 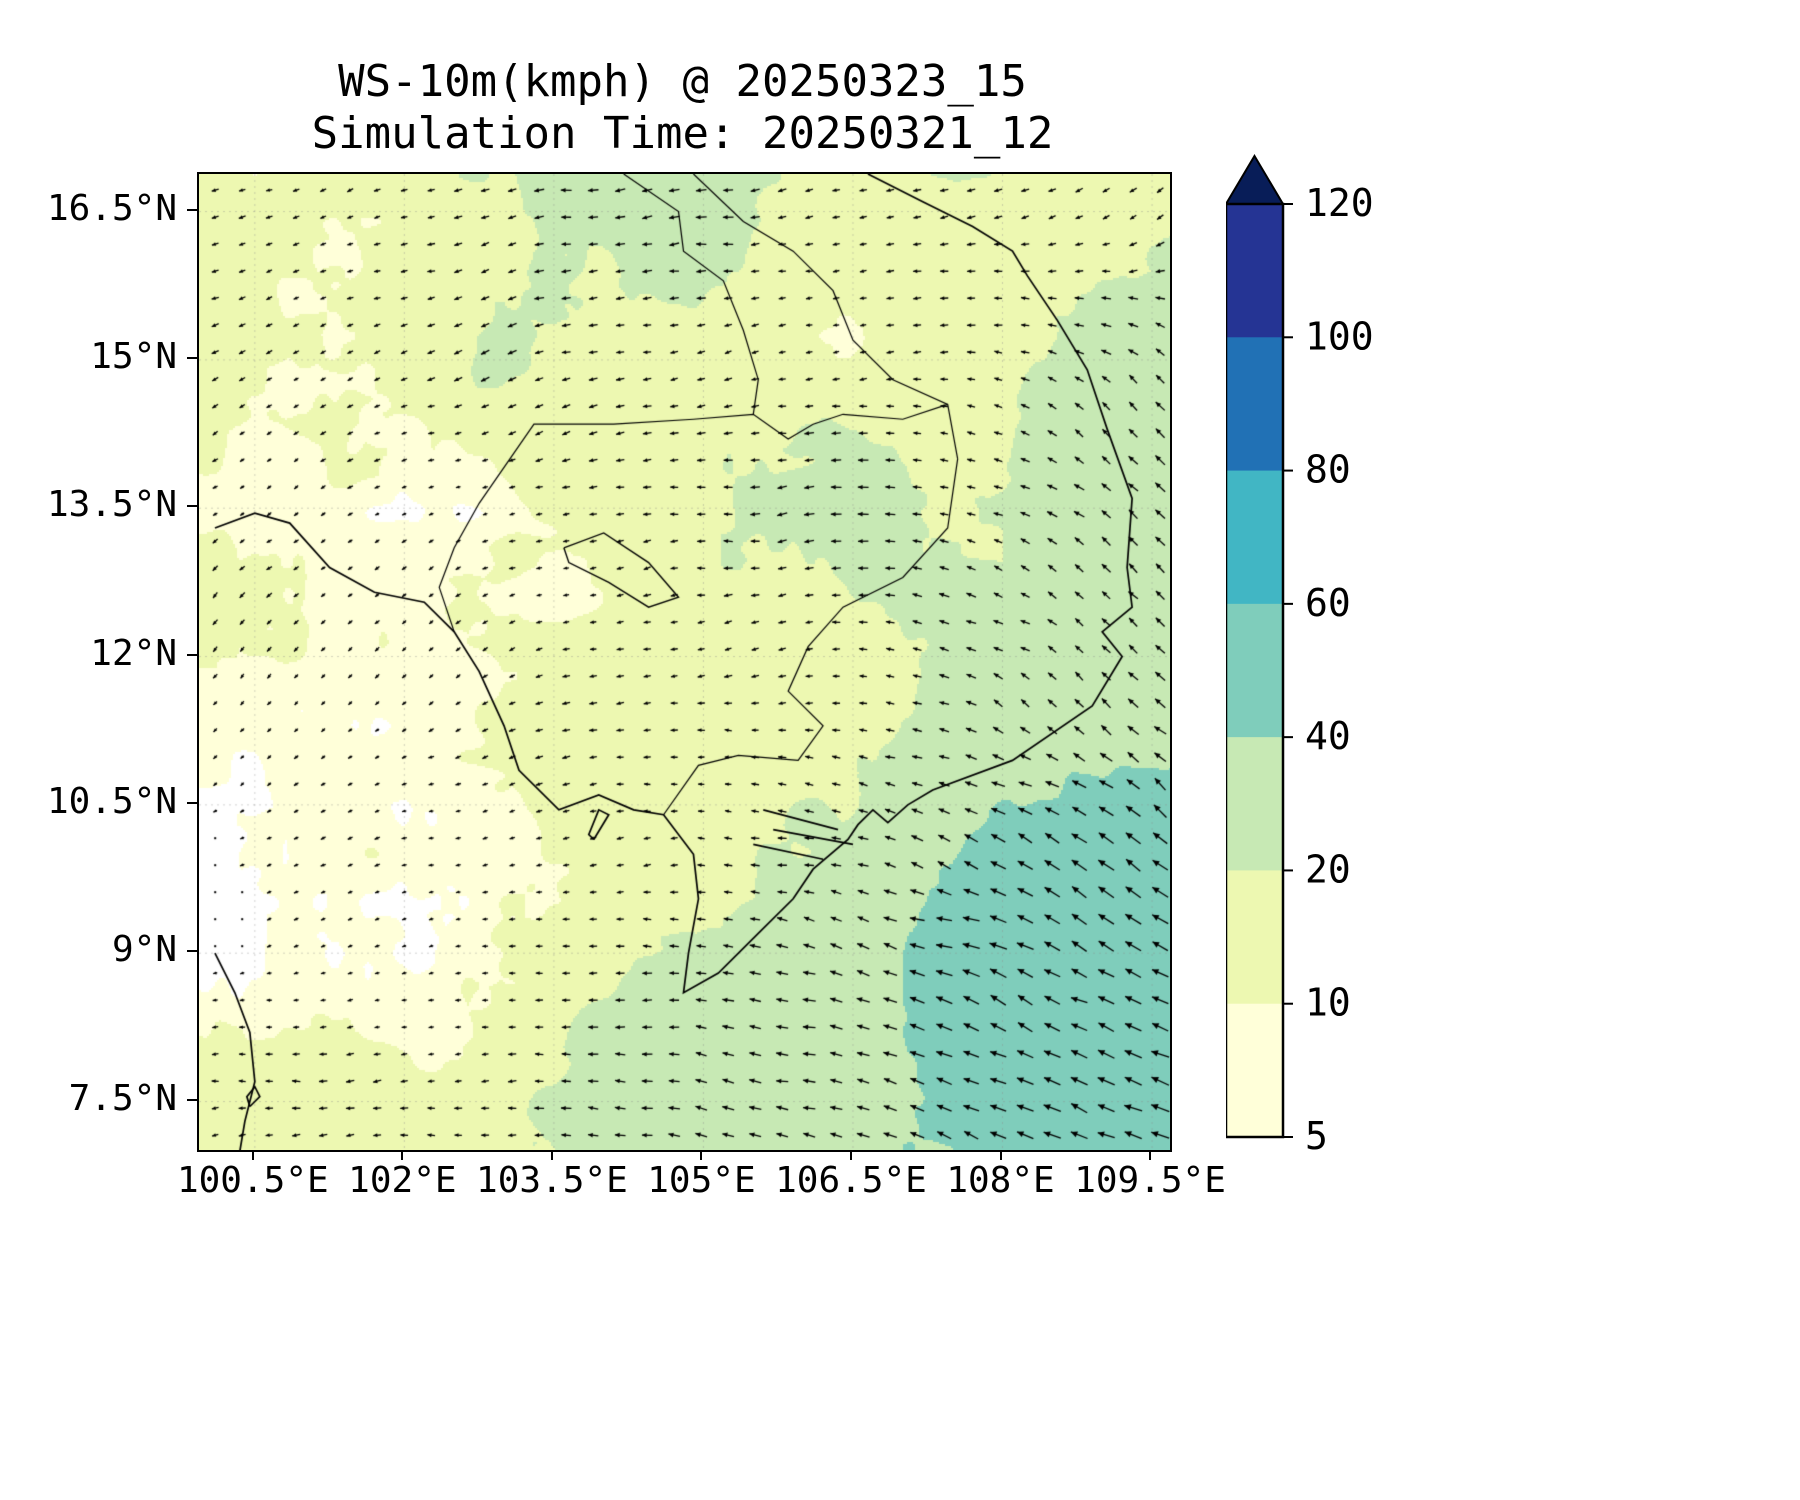 What do you see at coordinates (1328, 736) in the screenshot?
I see `colorbar-tick-label: 40` at bounding box center [1328, 736].